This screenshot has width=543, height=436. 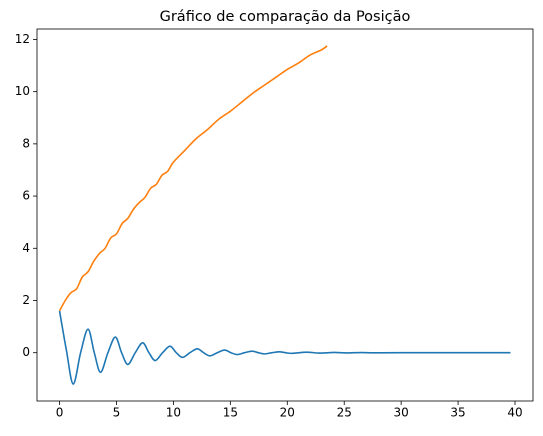 I want to click on y-tick-label: 6, so click(x=26, y=196).